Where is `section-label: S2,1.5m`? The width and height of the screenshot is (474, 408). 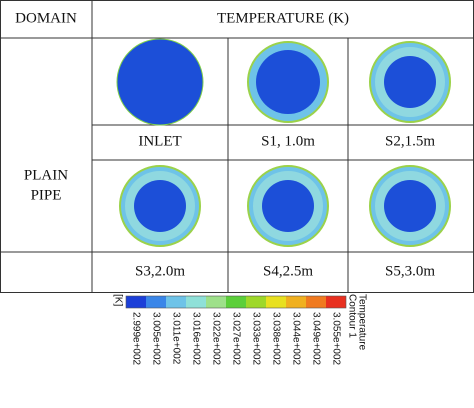 section-label: S2,1.5m is located at coordinates (410, 141).